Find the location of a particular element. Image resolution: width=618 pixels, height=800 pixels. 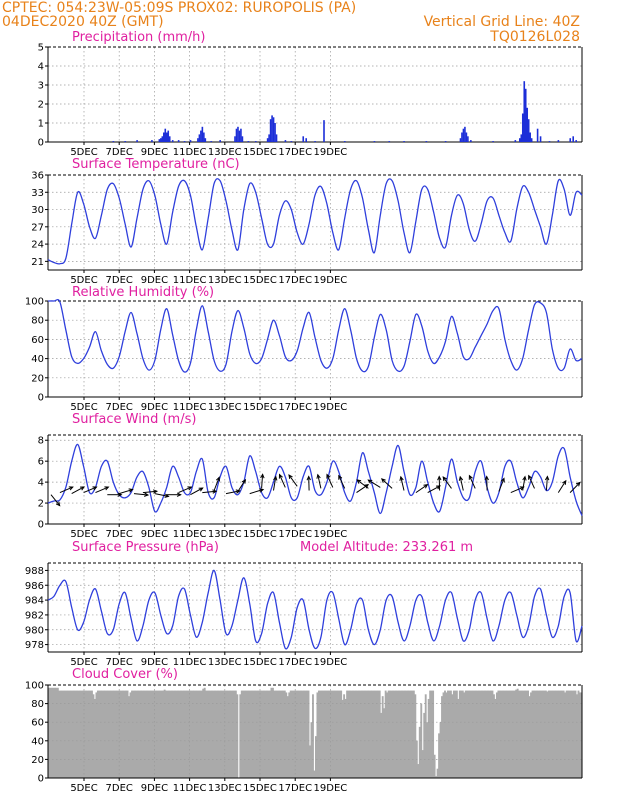

y-tick-label: 0 is located at coordinates (41, 525).